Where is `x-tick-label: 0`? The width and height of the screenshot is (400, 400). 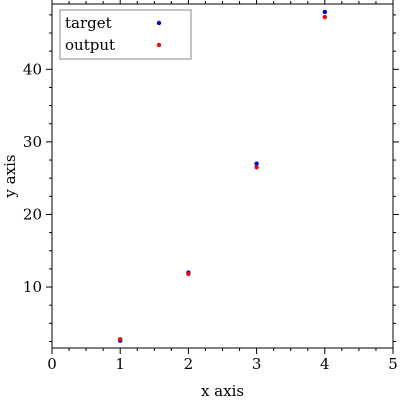 x-tick-label: 0 is located at coordinates (52, 364).